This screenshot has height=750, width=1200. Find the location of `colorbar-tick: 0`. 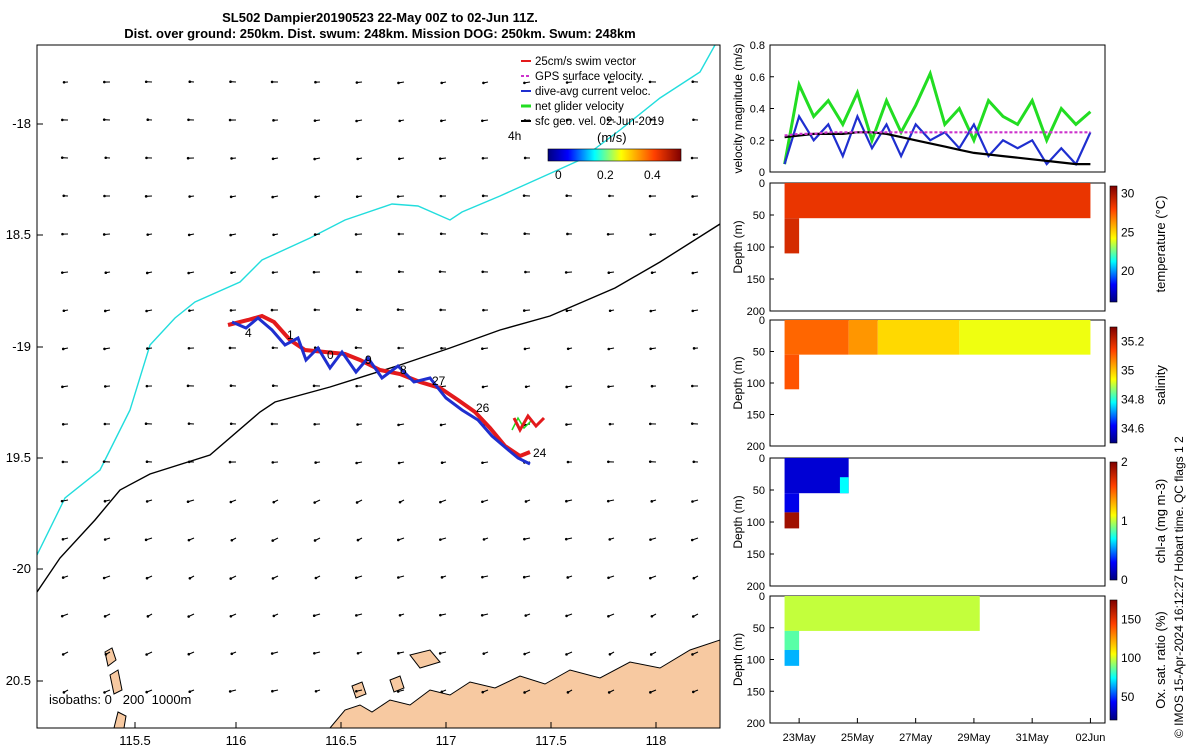

colorbar-tick: 0 is located at coordinates (558, 175).